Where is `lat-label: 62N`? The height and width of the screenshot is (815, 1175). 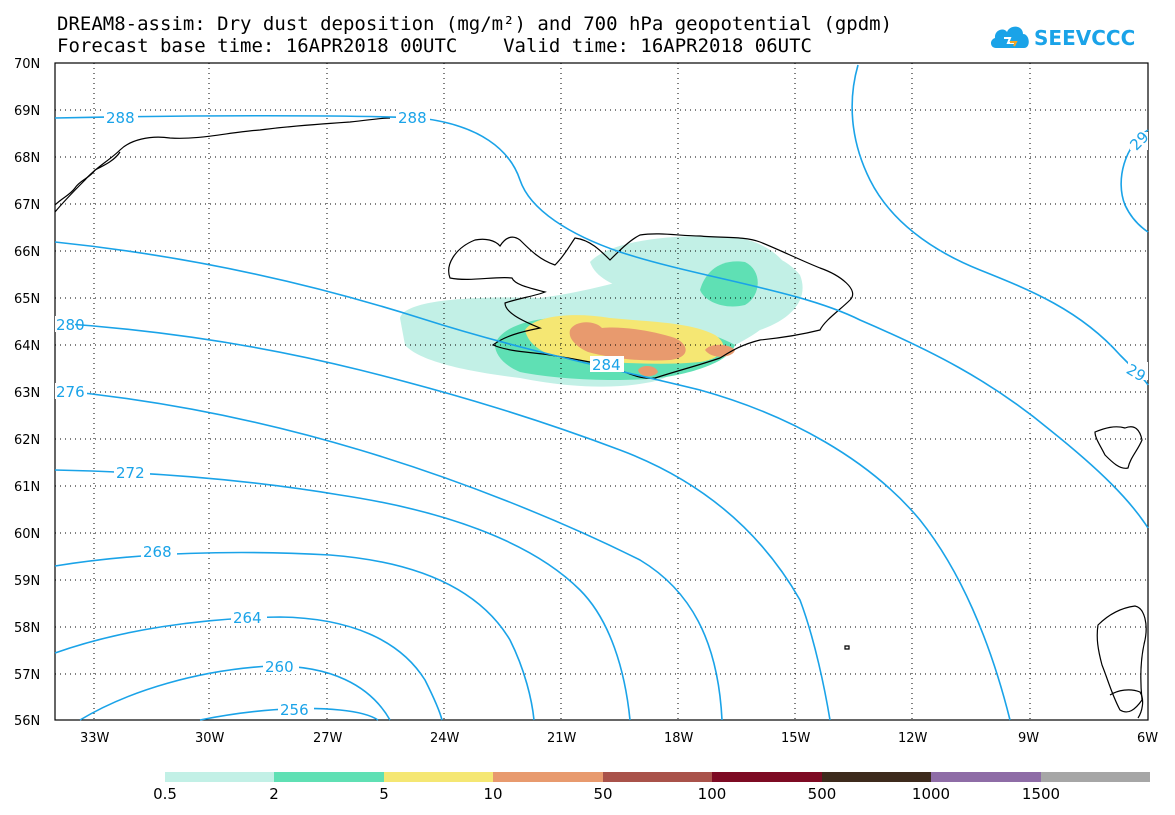 lat-label: 62N is located at coordinates (27, 440).